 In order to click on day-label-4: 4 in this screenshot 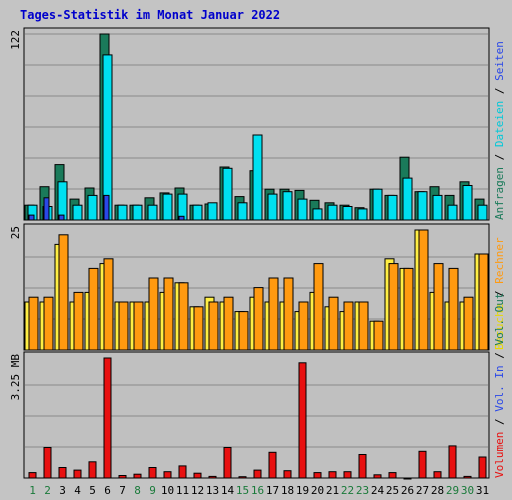, I will do `click(77, 490)`.